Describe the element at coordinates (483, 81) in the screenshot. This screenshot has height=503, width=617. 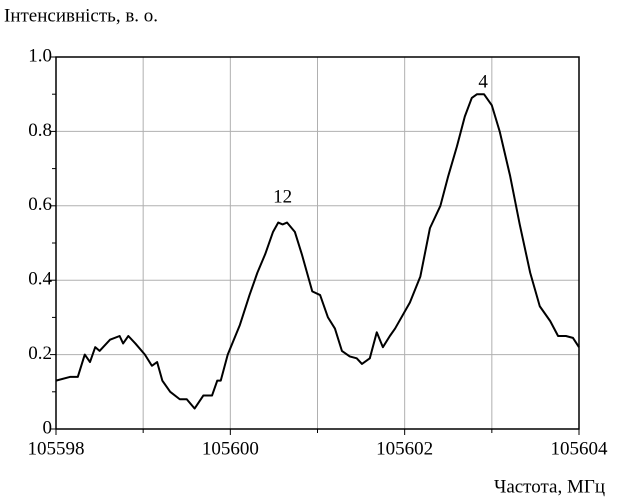
I see `annotation: 4` at that location.